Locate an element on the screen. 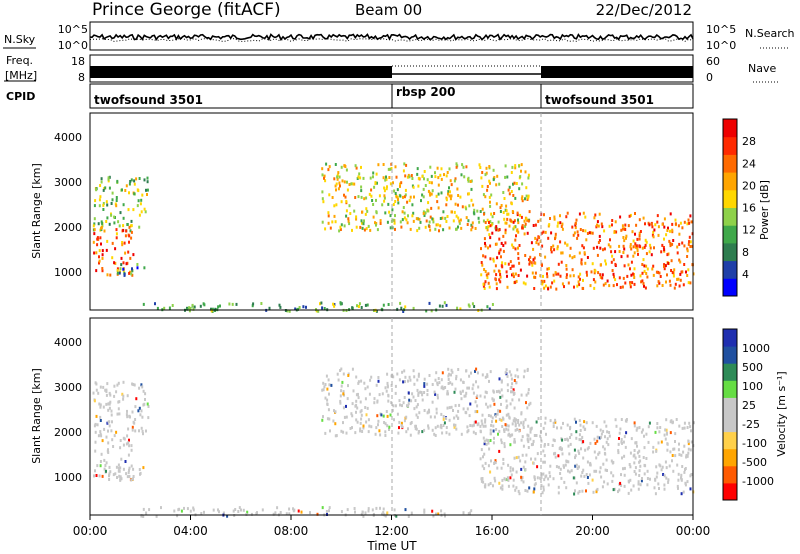  x-tick-label: 12:00 is located at coordinates (391, 531).